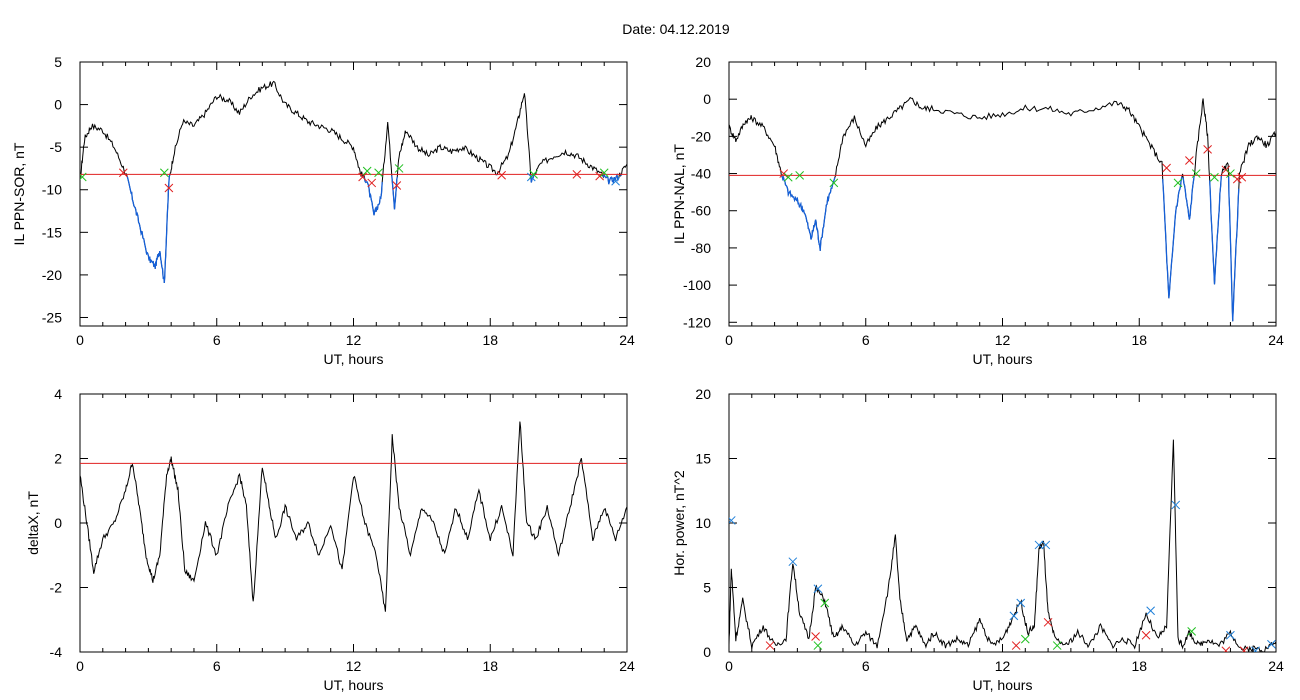  What do you see at coordinates (52, 232) in the screenshot?
I see `y-tick-label: -15` at bounding box center [52, 232].